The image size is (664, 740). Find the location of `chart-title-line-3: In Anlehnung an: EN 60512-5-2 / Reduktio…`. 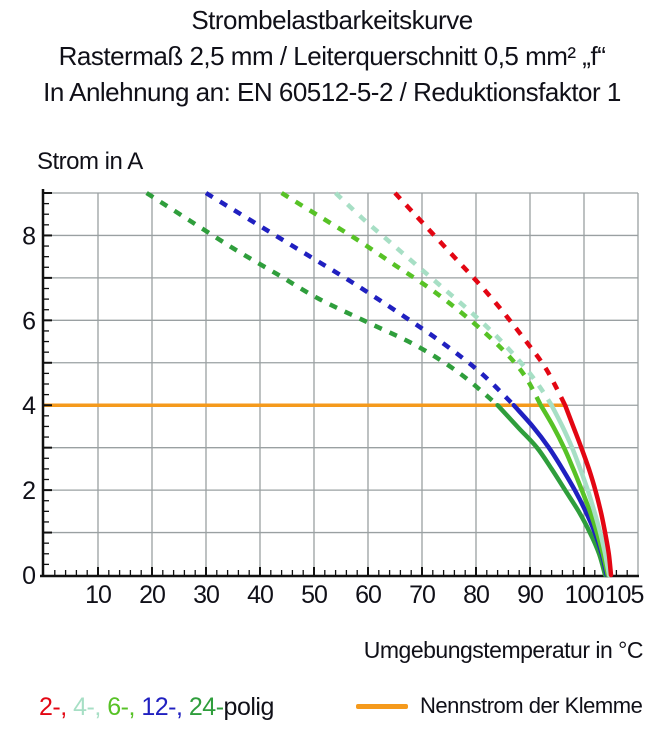

chart-title-line-3: In Anlehnung an: EN 60512-5-2 / Reduktio… is located at coordinates (332, 92).